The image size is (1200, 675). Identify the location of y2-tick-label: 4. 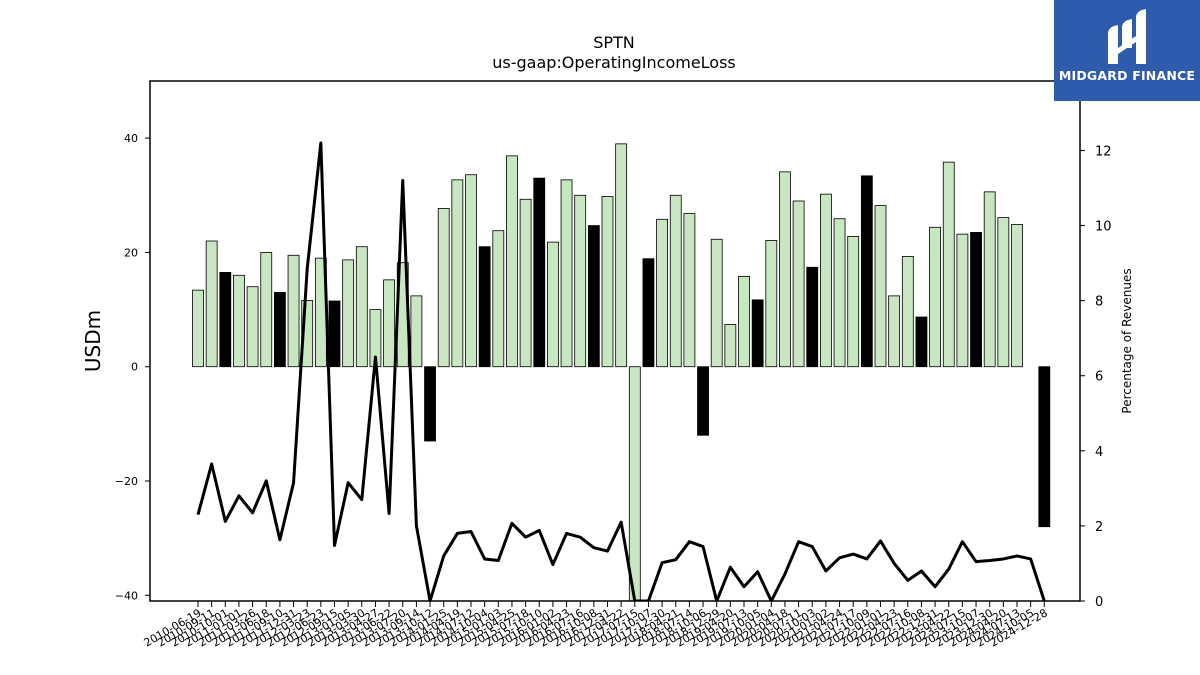
(1099, 452).